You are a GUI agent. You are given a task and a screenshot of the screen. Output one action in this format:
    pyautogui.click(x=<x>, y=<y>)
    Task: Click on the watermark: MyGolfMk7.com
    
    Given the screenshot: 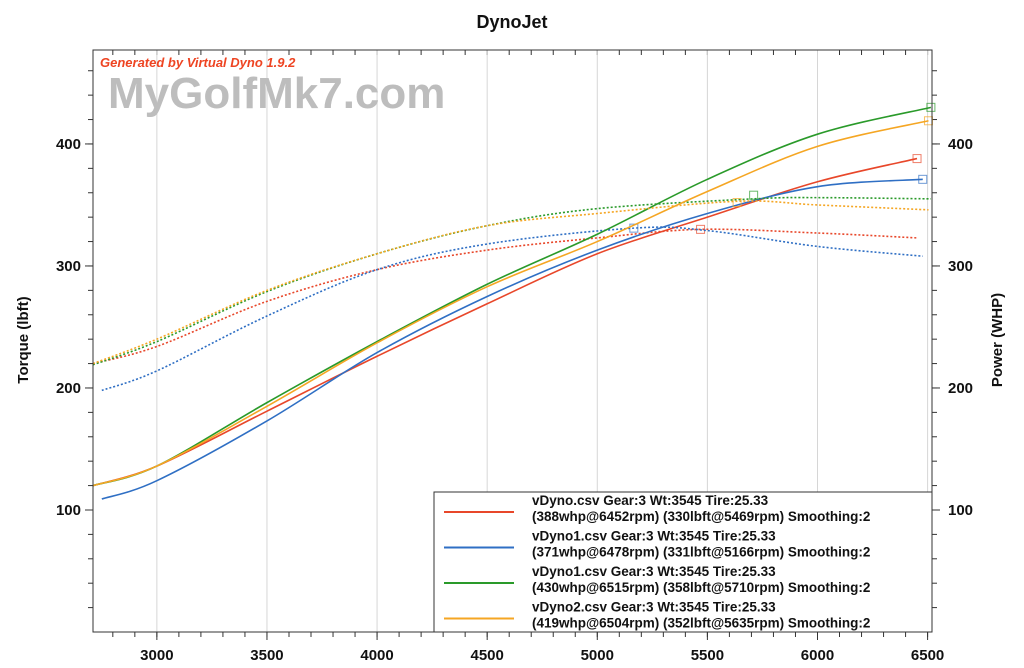 What is the action you would take?
    pyautogui.click(x=276, y=93)
    